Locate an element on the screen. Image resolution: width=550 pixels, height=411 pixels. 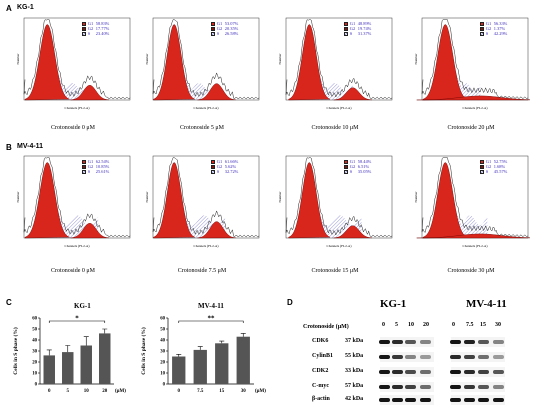
significance-bracket is located at coordinates (77, 321).